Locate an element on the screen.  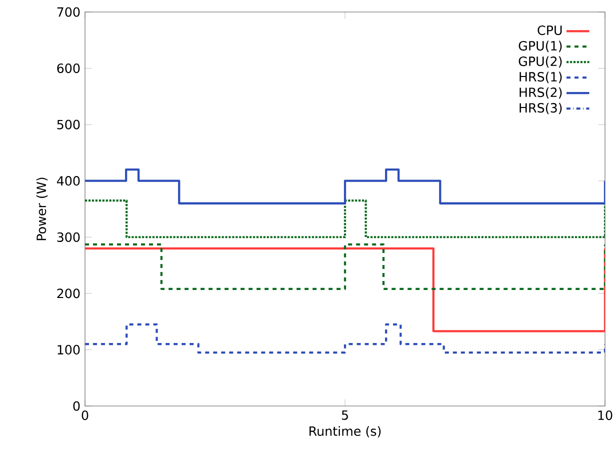
y-axis-title: Power (W) is located at coordinates (42, 209).